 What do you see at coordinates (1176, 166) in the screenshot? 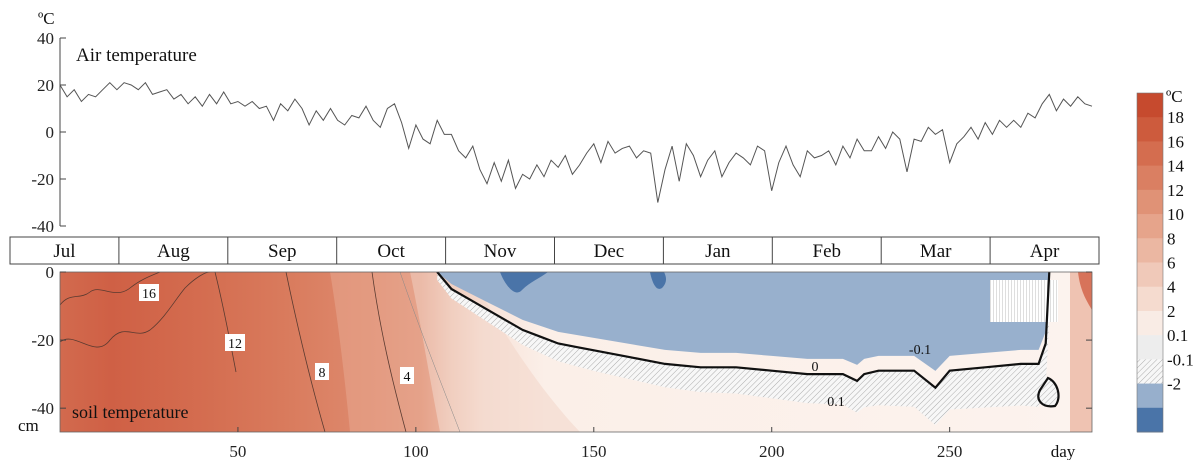
I see `colorbar-level-label: 14` at bounding box center [1176, 166].